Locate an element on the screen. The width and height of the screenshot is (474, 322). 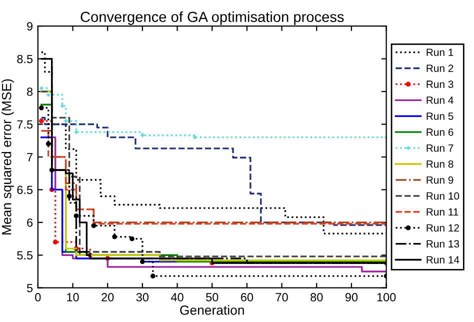
x-tick-label: 0 is located at coordinates (38, 297).